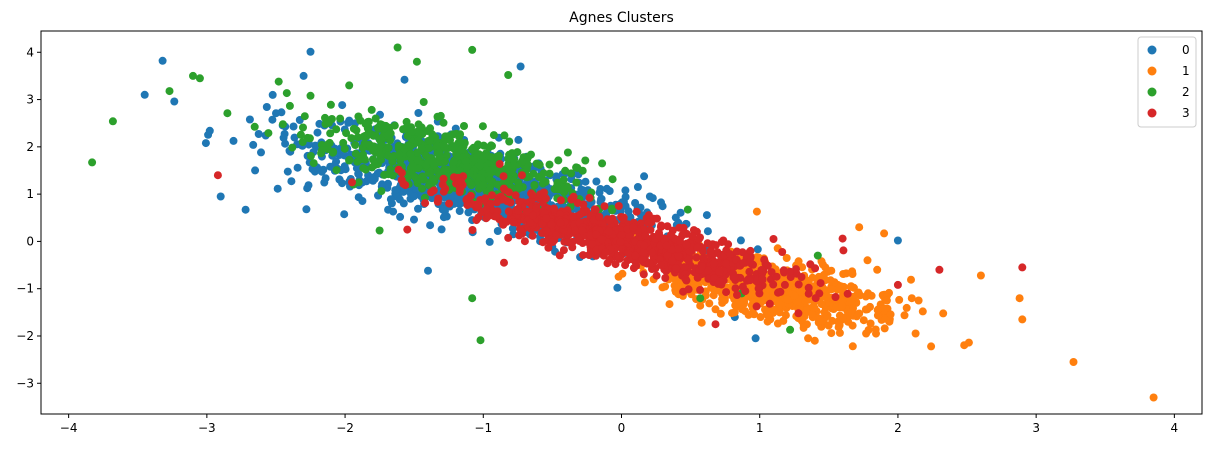  What do you see at coordinates (30, 241) in the screenshot?
I see `y-tick-label: 0` at bounding box center [30, 241].